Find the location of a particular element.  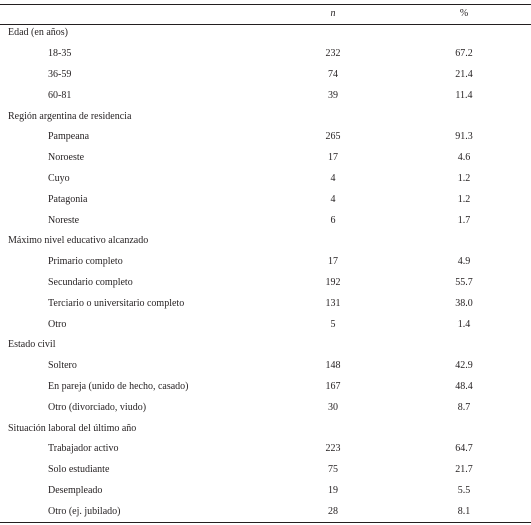

row-n: 30 is located at coordinates (333, 407).